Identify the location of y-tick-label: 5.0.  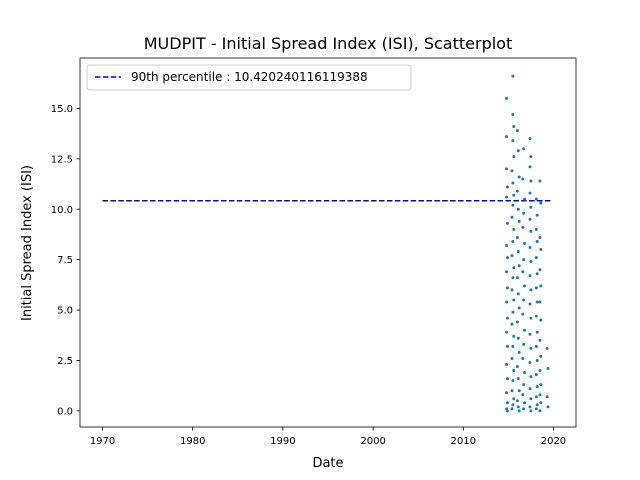
(65, 311).